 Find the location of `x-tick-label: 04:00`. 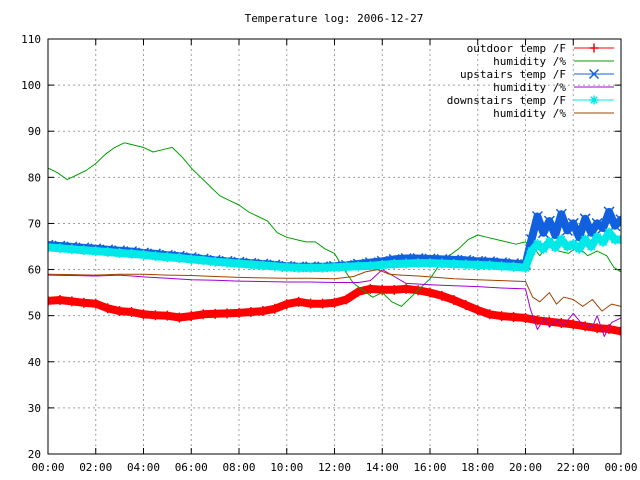

x-tick-label: 04:00 is located at coordinates (143, 467).